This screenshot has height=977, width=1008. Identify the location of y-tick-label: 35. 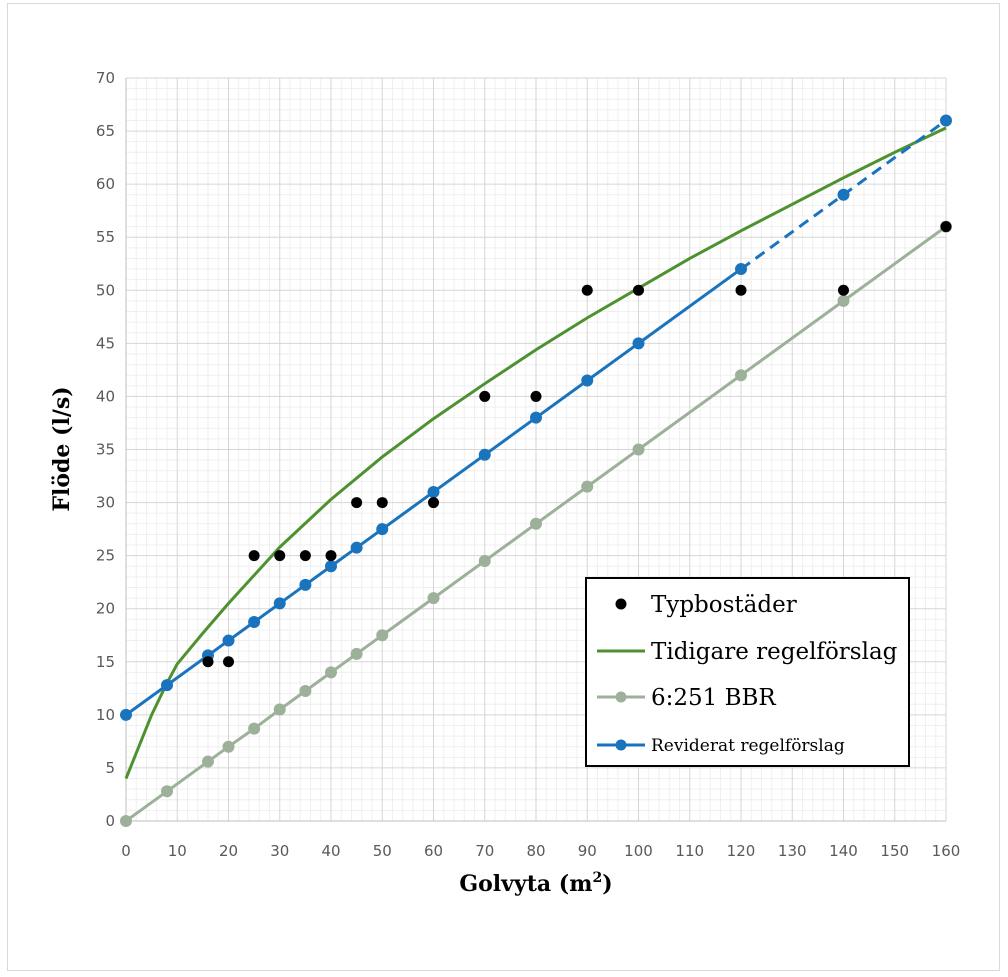
(105, 450).